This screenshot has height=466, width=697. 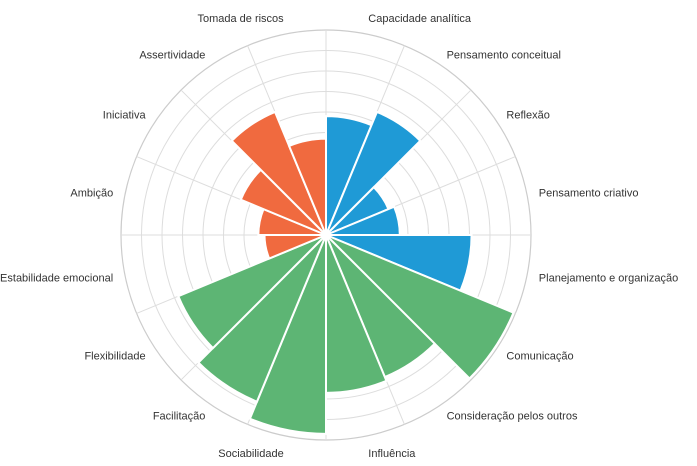 I want to click on category-label: Ambição, so click(x=91, y=194).